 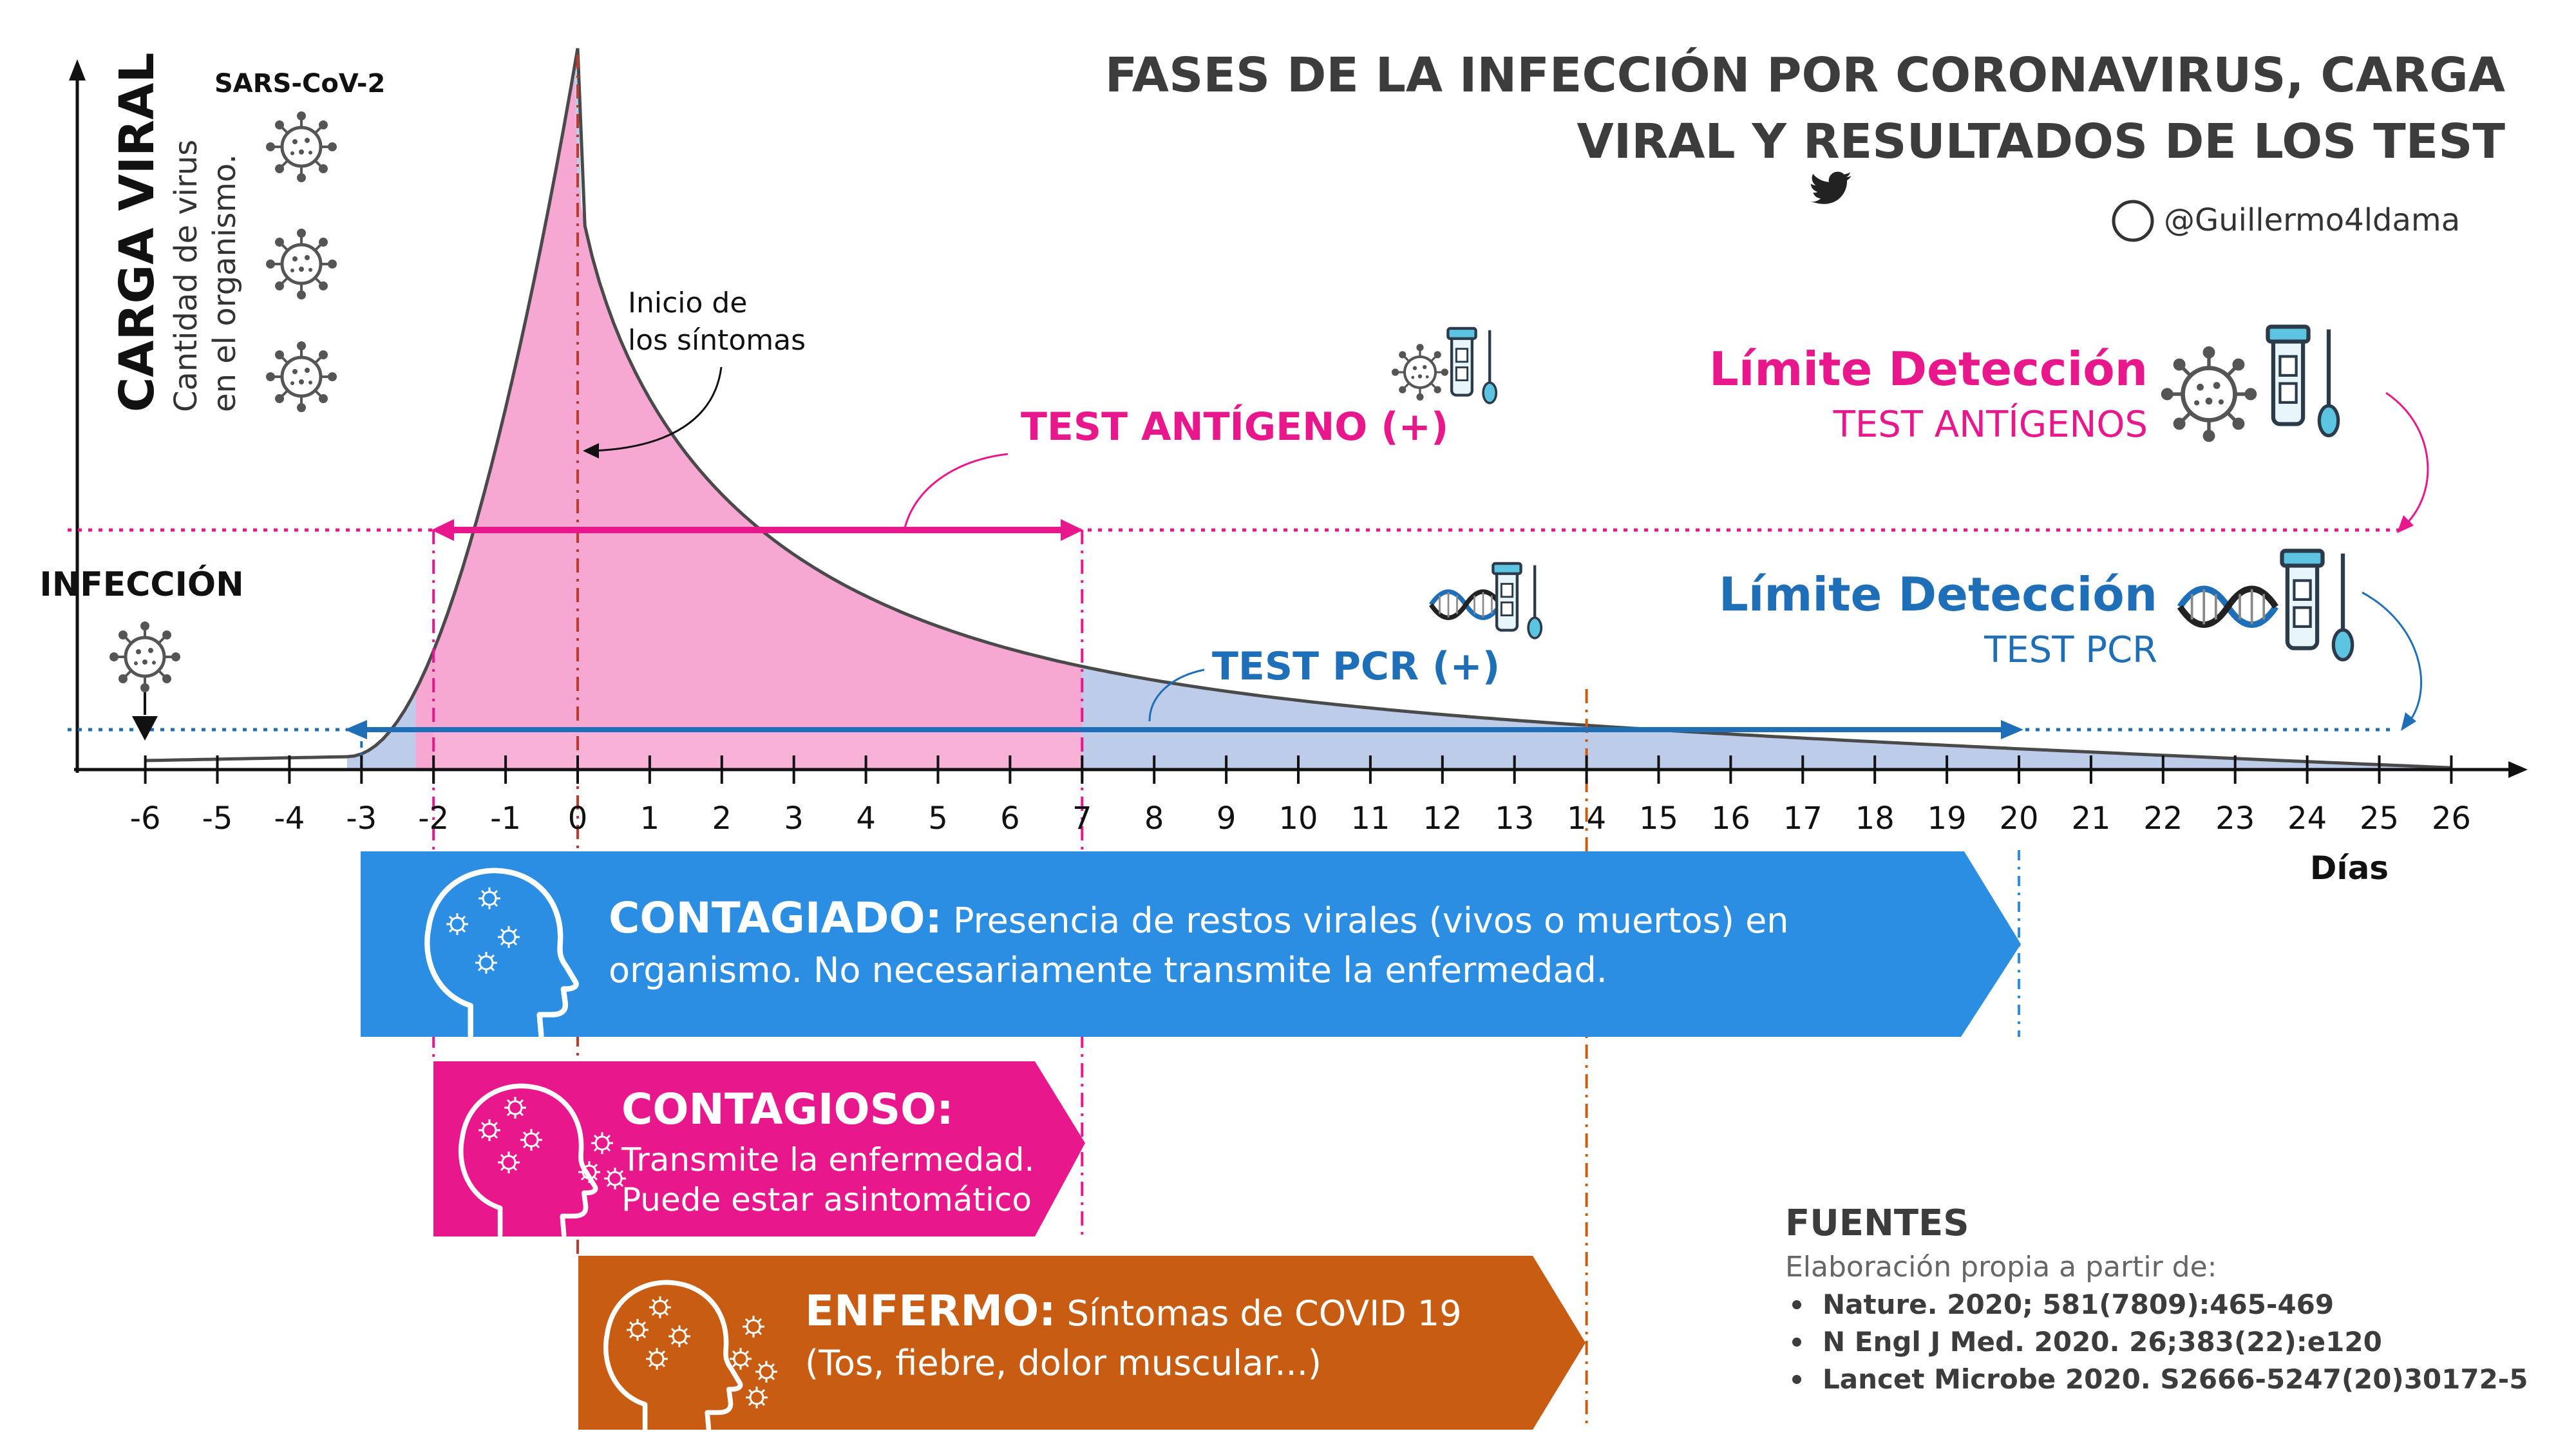 I want to click on sources-title: FUENTES, so click(x=1877, y=1223).